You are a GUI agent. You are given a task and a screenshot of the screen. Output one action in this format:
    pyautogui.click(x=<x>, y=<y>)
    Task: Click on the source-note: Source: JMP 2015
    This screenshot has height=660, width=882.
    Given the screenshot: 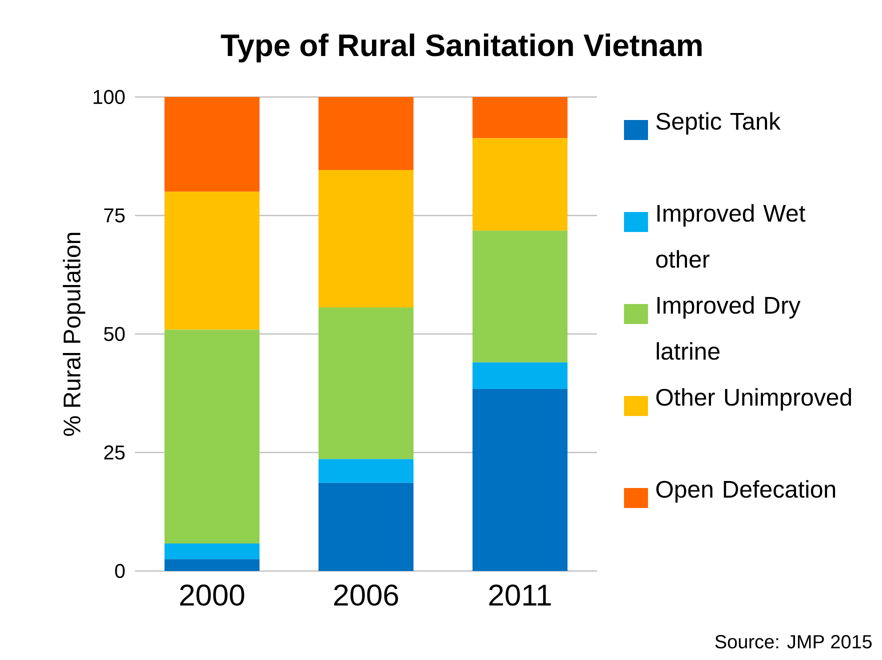 What is the action you would take?
    pyautogui.click(x=793, y=641)
    